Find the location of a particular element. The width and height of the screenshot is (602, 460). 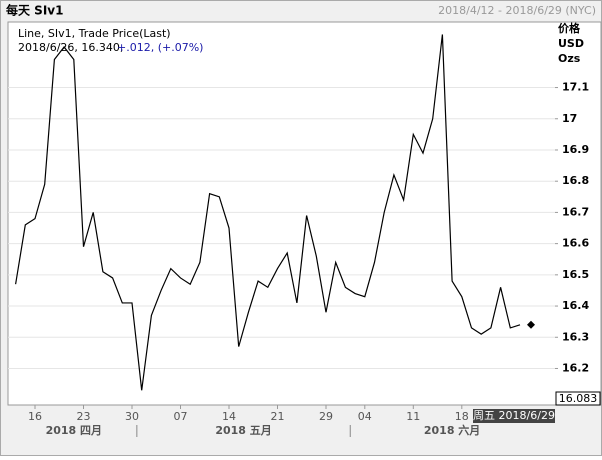

cursor-date: 周五 2018/6/29 is located at coordinates (514, 415).